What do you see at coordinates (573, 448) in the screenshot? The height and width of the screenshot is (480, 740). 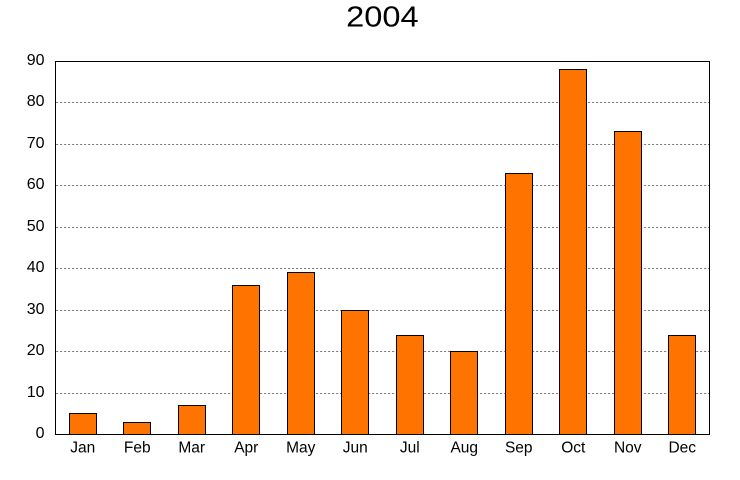 I see `svg-text: Oct` at bounding box center [573, 448].